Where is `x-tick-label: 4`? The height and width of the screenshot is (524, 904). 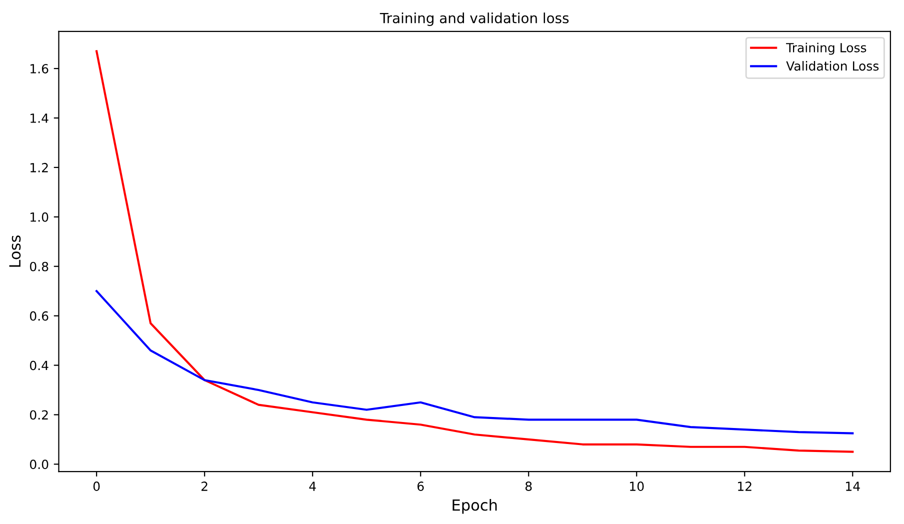
x-tick-label: 4 is located at coordinates (312, 486).